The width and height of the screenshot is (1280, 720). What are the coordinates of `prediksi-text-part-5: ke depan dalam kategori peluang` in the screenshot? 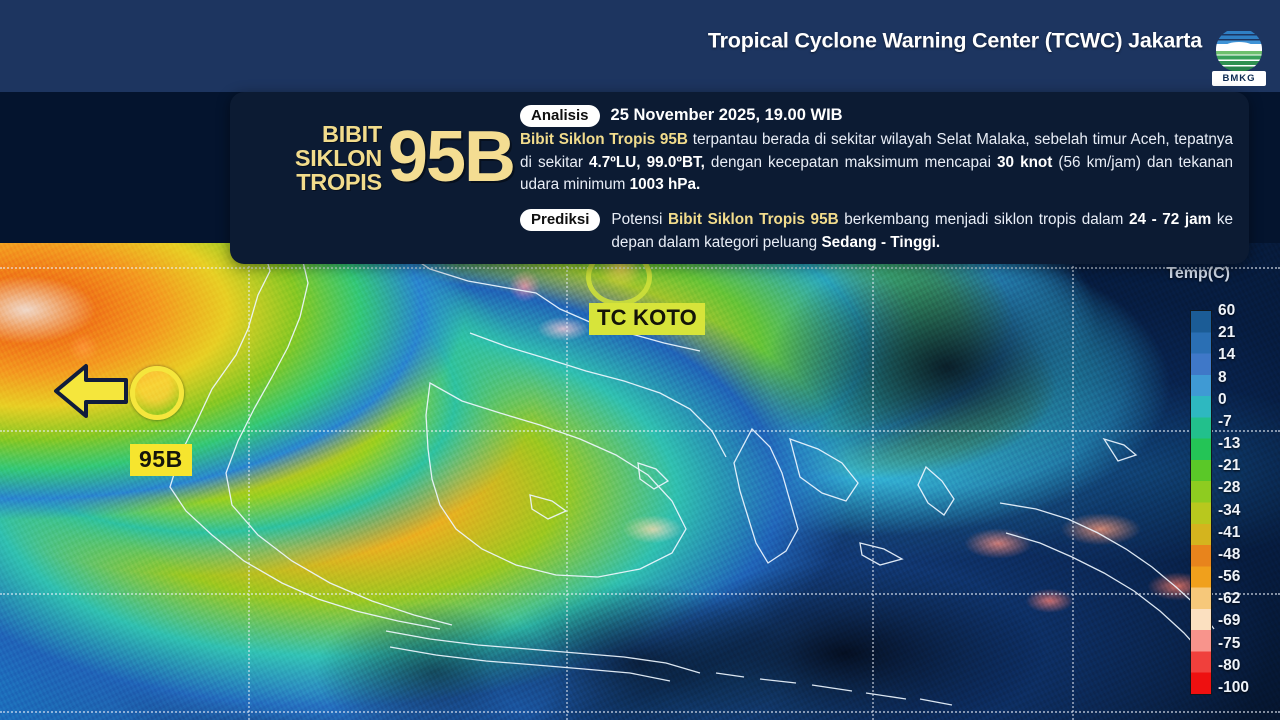 It's located at (922, 231).